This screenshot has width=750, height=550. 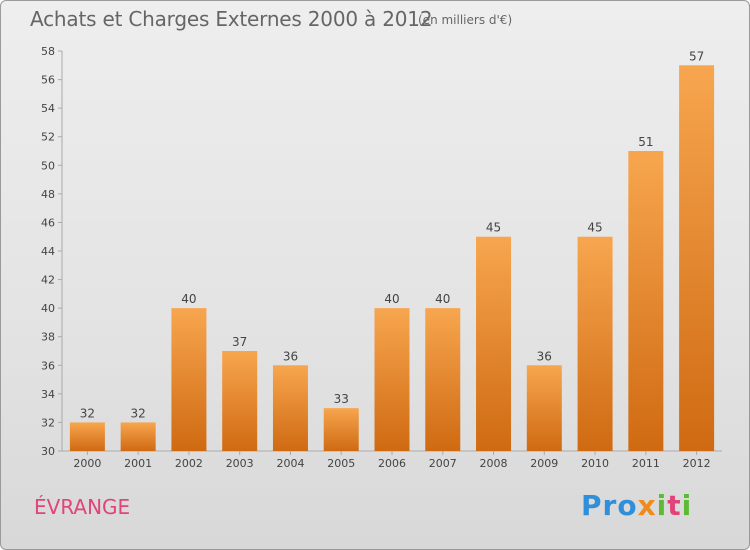 What do you see at coordinates (290, 463) in the screenshot?
I see `x-tick-label: 2004` at bounding box center [290, 463].